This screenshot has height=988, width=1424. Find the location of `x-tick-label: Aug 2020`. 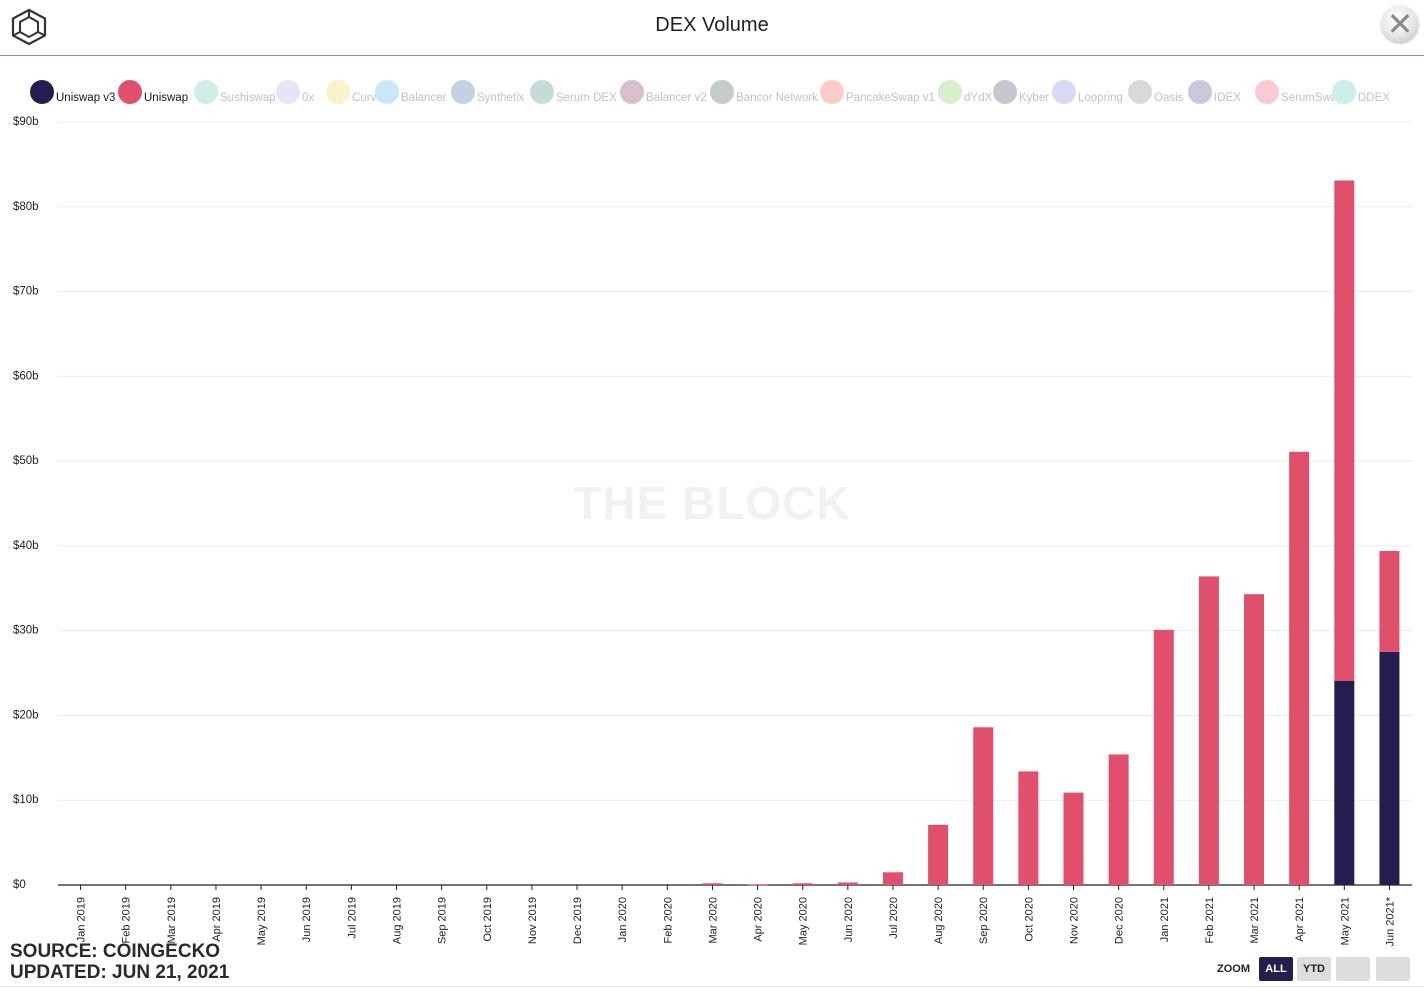

x-tick-label: Aug 2020 is located at coordinates (939, 920).